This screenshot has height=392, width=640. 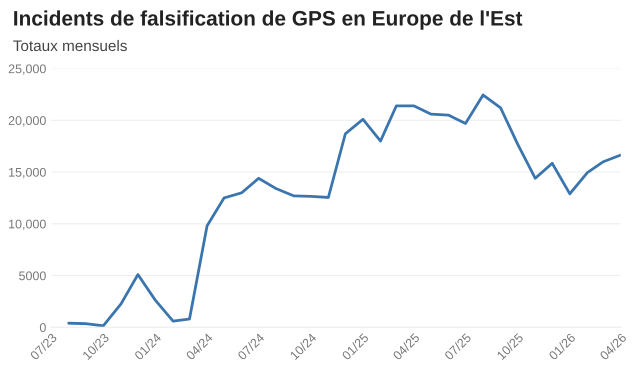 What do you see at coordinates (27, 225) in the screenshot?
I see `y-tick-label: 10,000` at bounding box center [27, 225].